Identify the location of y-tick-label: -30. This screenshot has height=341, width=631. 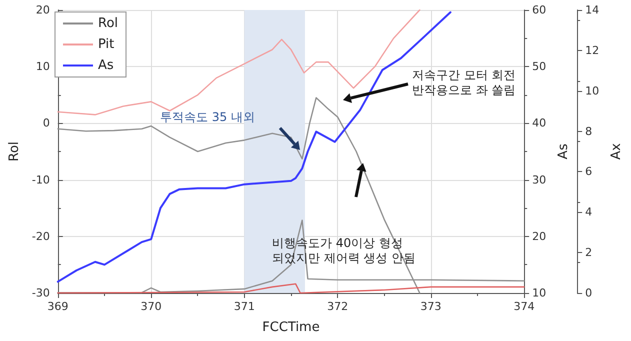
(41, 293).